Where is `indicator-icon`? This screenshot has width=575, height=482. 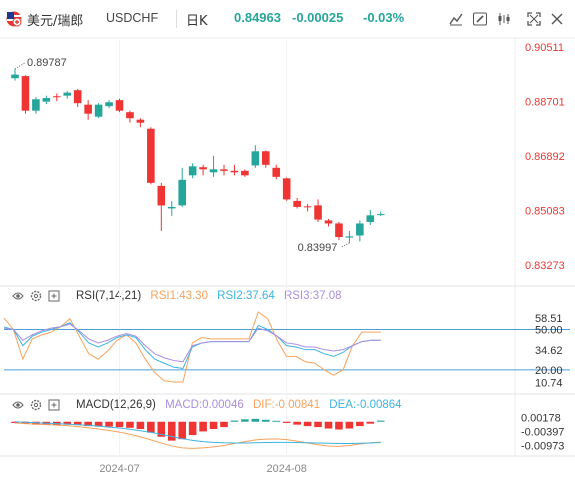
indicator-icon is located at coordinates (504, 19).